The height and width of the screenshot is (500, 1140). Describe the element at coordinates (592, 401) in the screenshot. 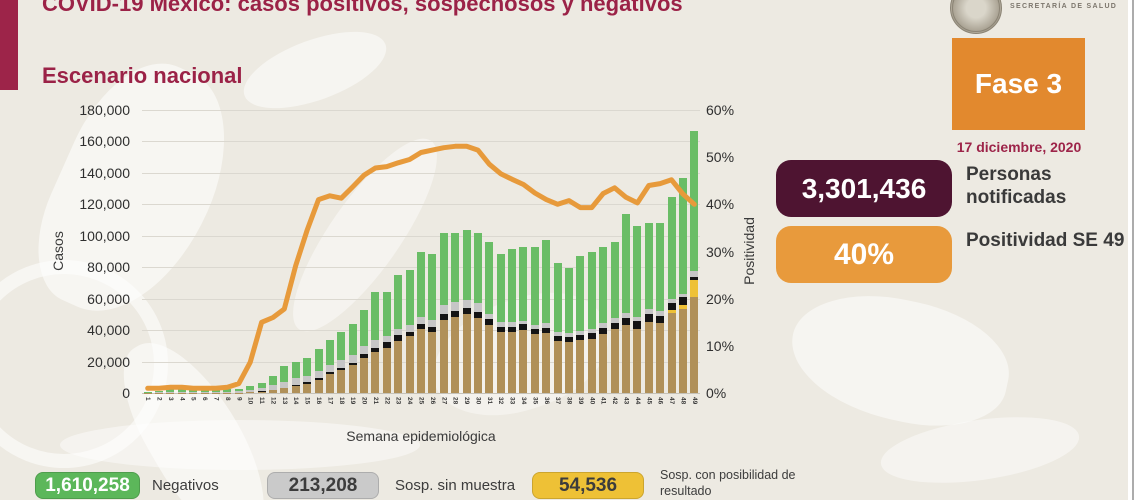

I see `x-week-tick: 40` at that location.